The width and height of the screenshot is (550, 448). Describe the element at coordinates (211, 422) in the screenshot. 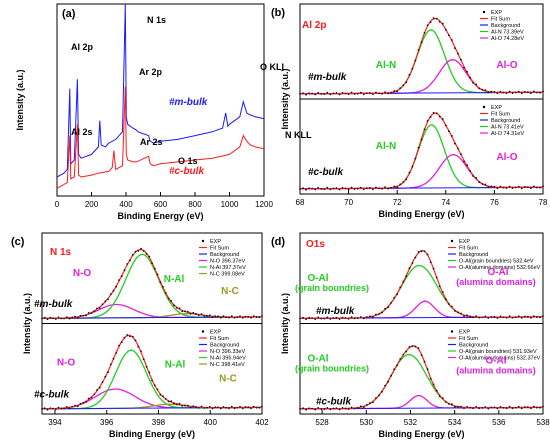

I see `x-tick-label: 400` at that location.